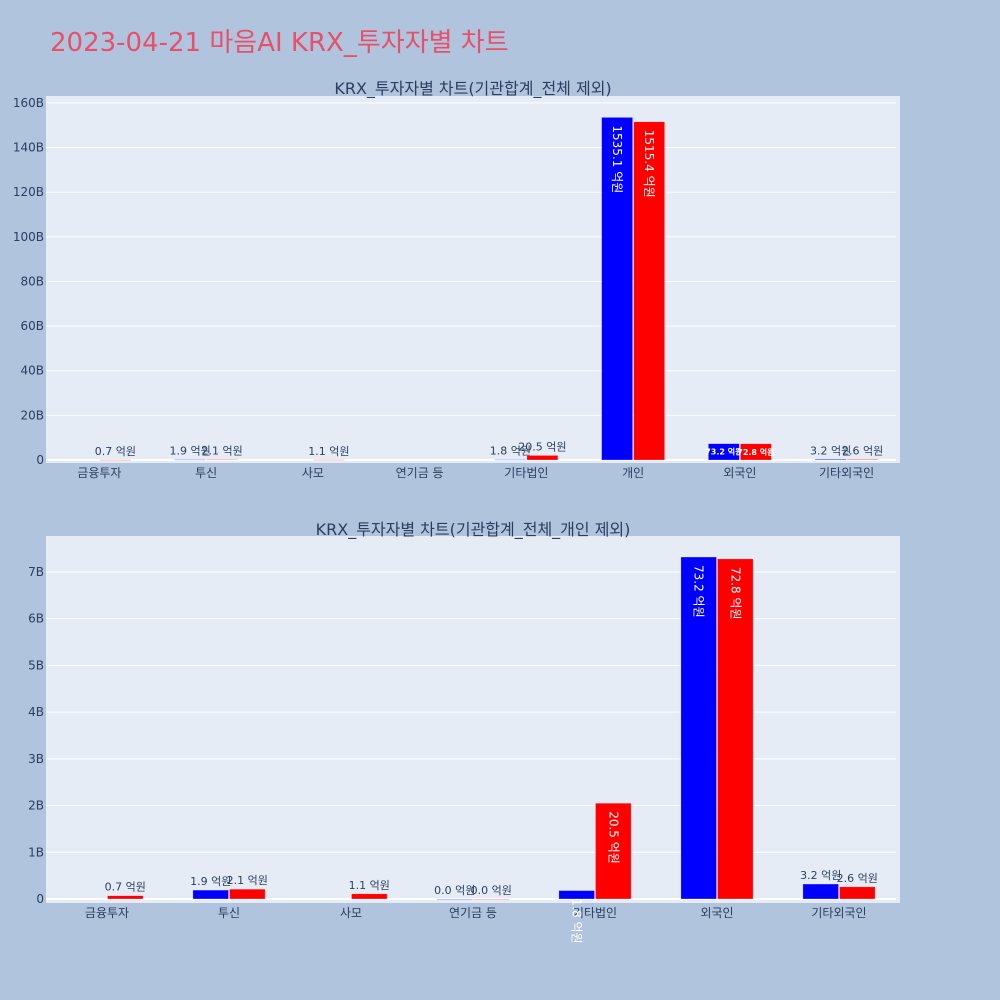 This screenshot has width=1000, height=1000. I want to click on y-tick-label: 120B, so click(28, 192).